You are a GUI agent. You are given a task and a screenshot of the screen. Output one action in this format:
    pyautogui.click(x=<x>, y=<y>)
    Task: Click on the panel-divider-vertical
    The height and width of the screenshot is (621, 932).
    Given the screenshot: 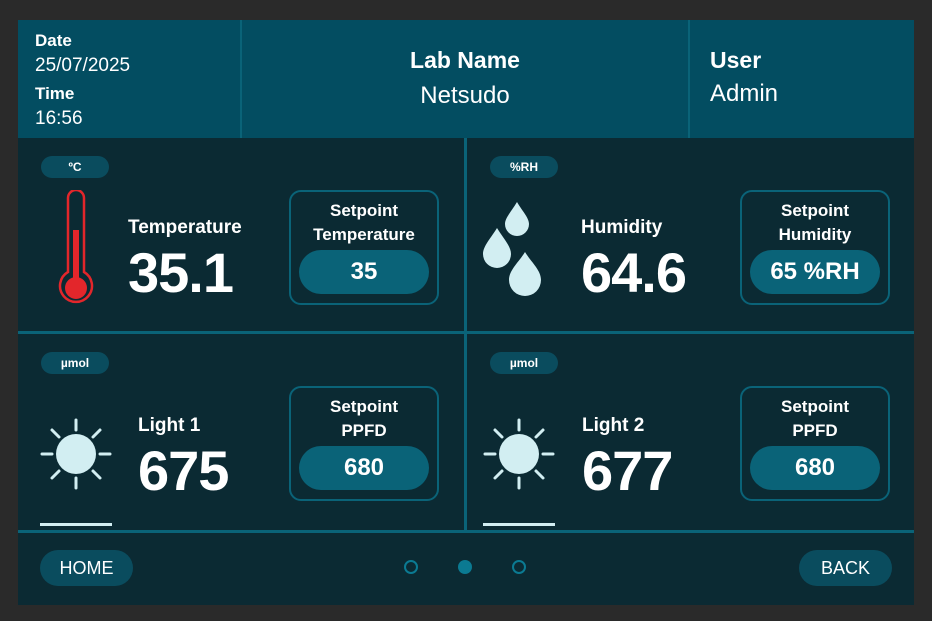 What is the action you would take?
    pyautogui.click(x=465, y=334)
    